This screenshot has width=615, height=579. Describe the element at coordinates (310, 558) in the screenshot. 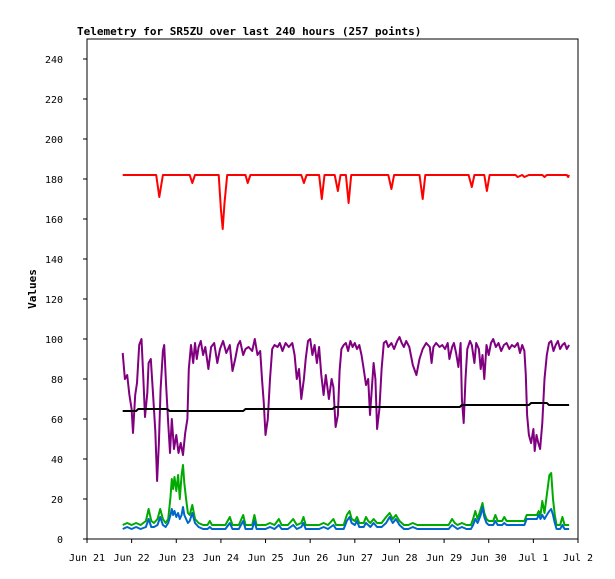

I see `x-tick-label: Jun 26` at that location.